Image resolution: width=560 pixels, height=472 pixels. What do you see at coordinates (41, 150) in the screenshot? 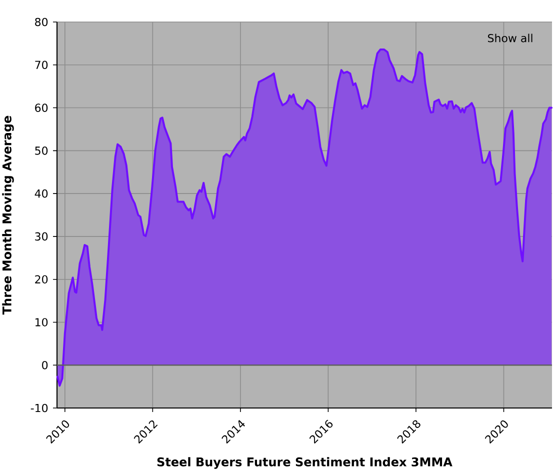
I see `y-tick-label: 50` at bounding box center [41, 150].